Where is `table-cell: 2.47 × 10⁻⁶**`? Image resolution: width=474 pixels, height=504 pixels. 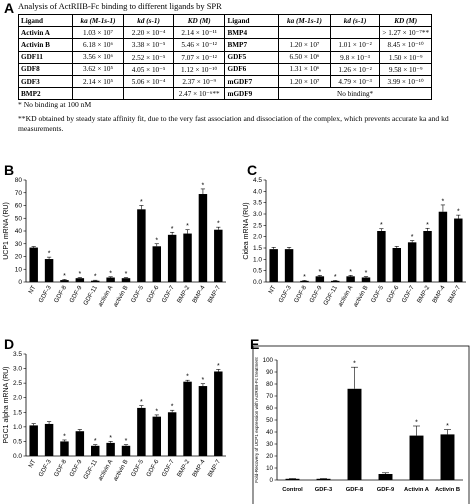 table-cell: 2.47 × 10⁻⁶** is located at coordinates (199, 94).